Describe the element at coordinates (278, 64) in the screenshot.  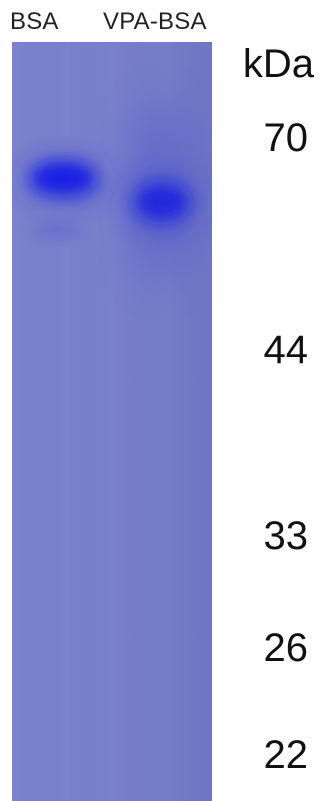
I see `unit-label: kDa` at that location.